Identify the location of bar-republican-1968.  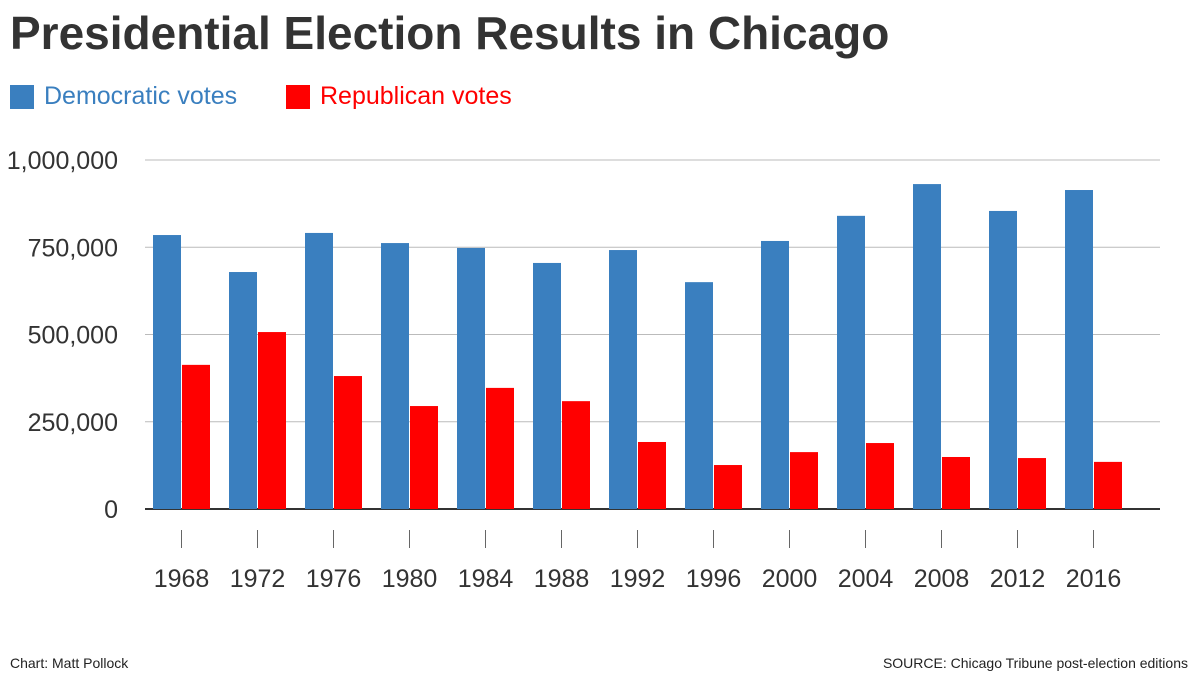
(196, 436).